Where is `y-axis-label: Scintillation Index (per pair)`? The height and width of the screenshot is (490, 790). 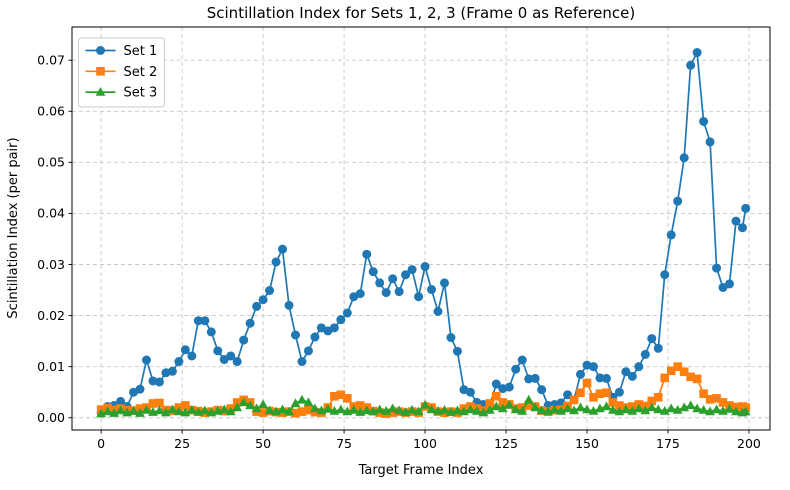
y-axis-label: Scintillation Index (per pair) is located at coordinates (13, 227).